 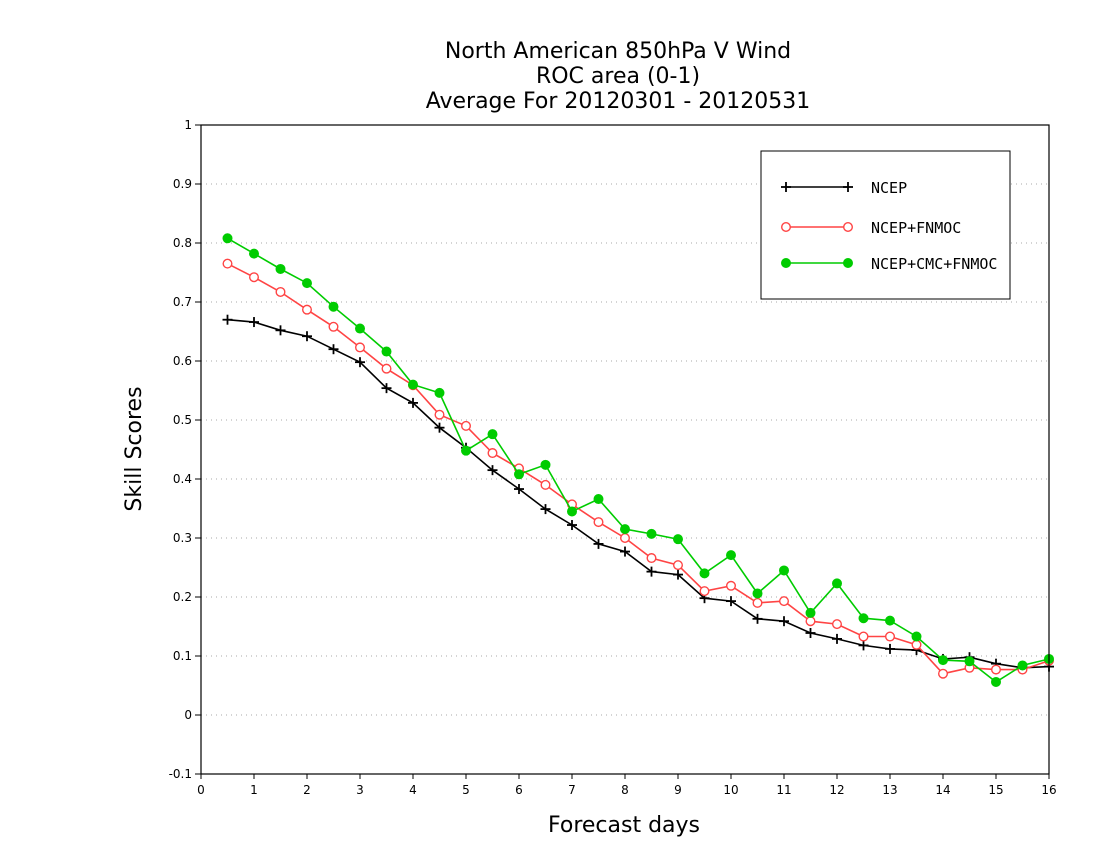 What do you see at coordinates (624, 825) in the screenshot?
I see `x-axis-label: Forecast days` at bounding box center [624, 825].